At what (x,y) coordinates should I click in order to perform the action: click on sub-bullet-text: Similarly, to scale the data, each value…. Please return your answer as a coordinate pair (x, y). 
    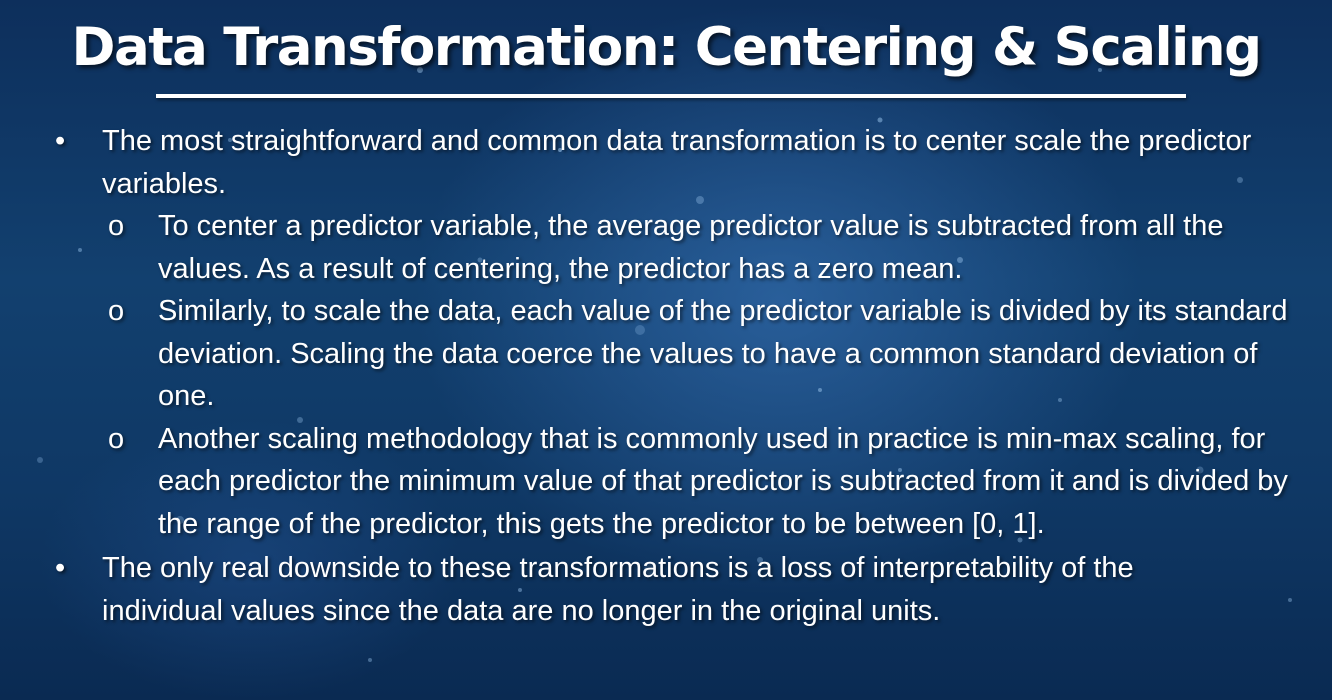
    Looking at the image, I should click on (723, 353).